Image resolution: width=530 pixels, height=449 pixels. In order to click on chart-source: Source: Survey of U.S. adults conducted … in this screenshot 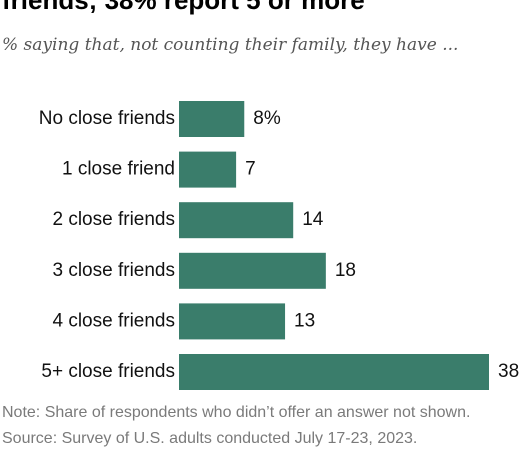, I will do `click(210, 438)`.